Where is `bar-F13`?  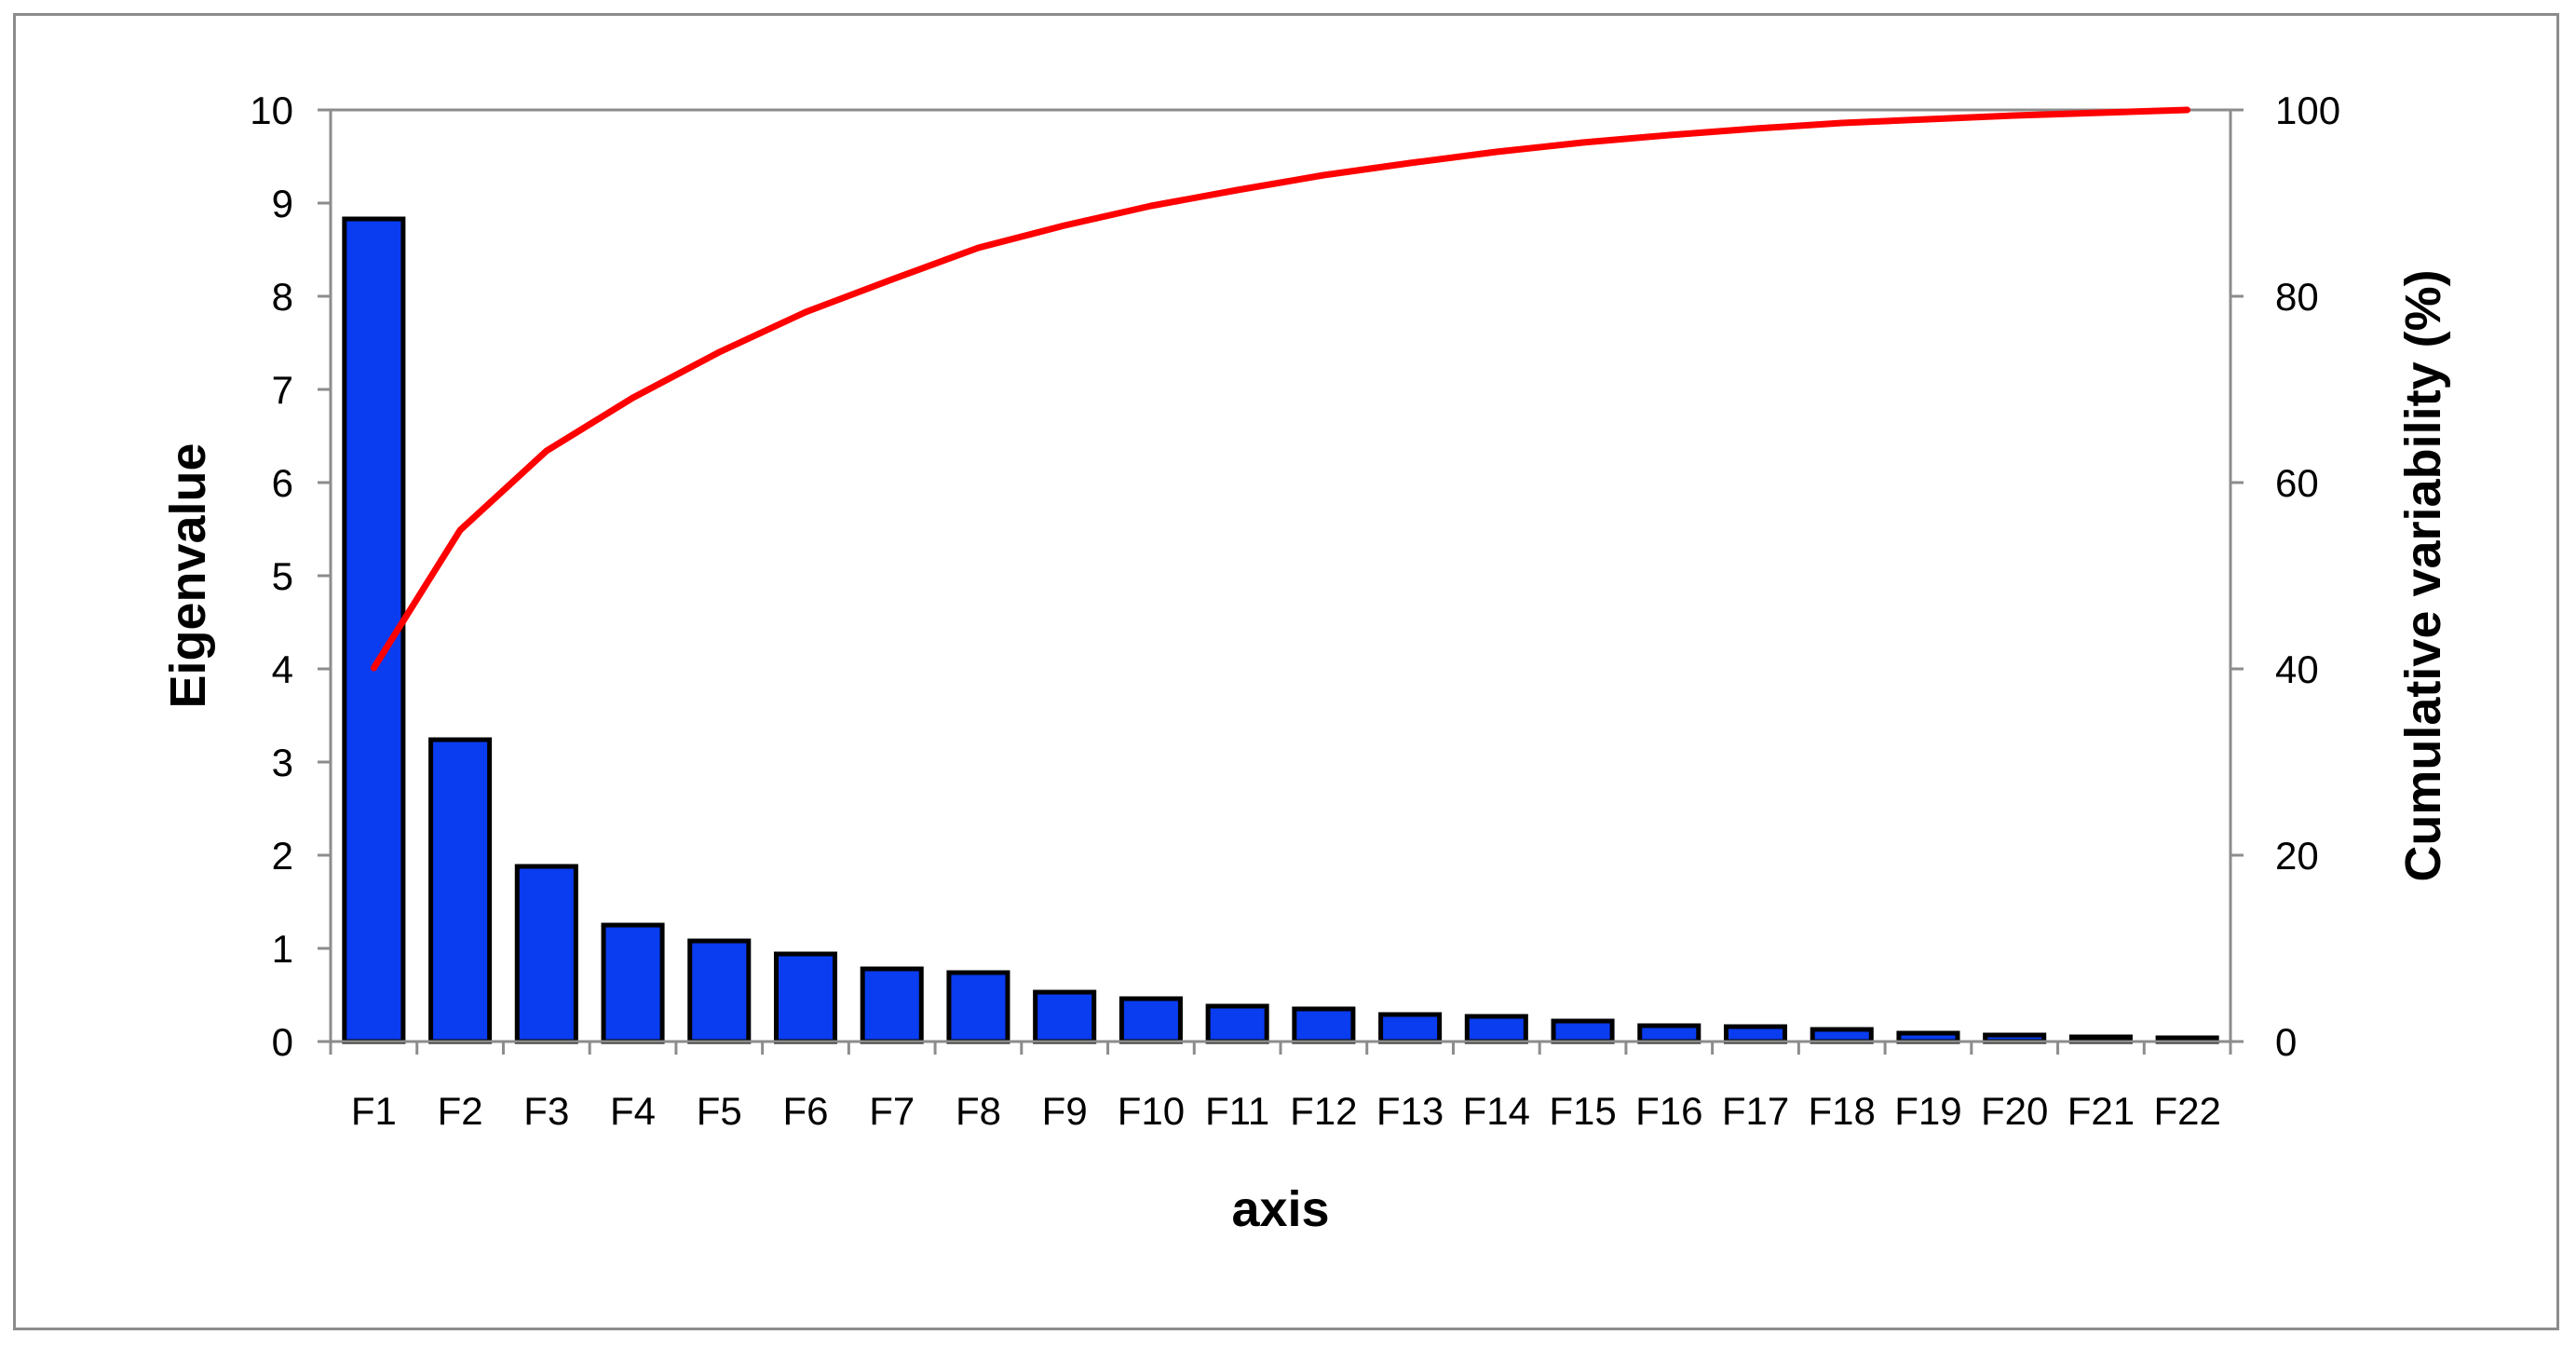 bar-F13 is located at coordinates (1410, 1028).